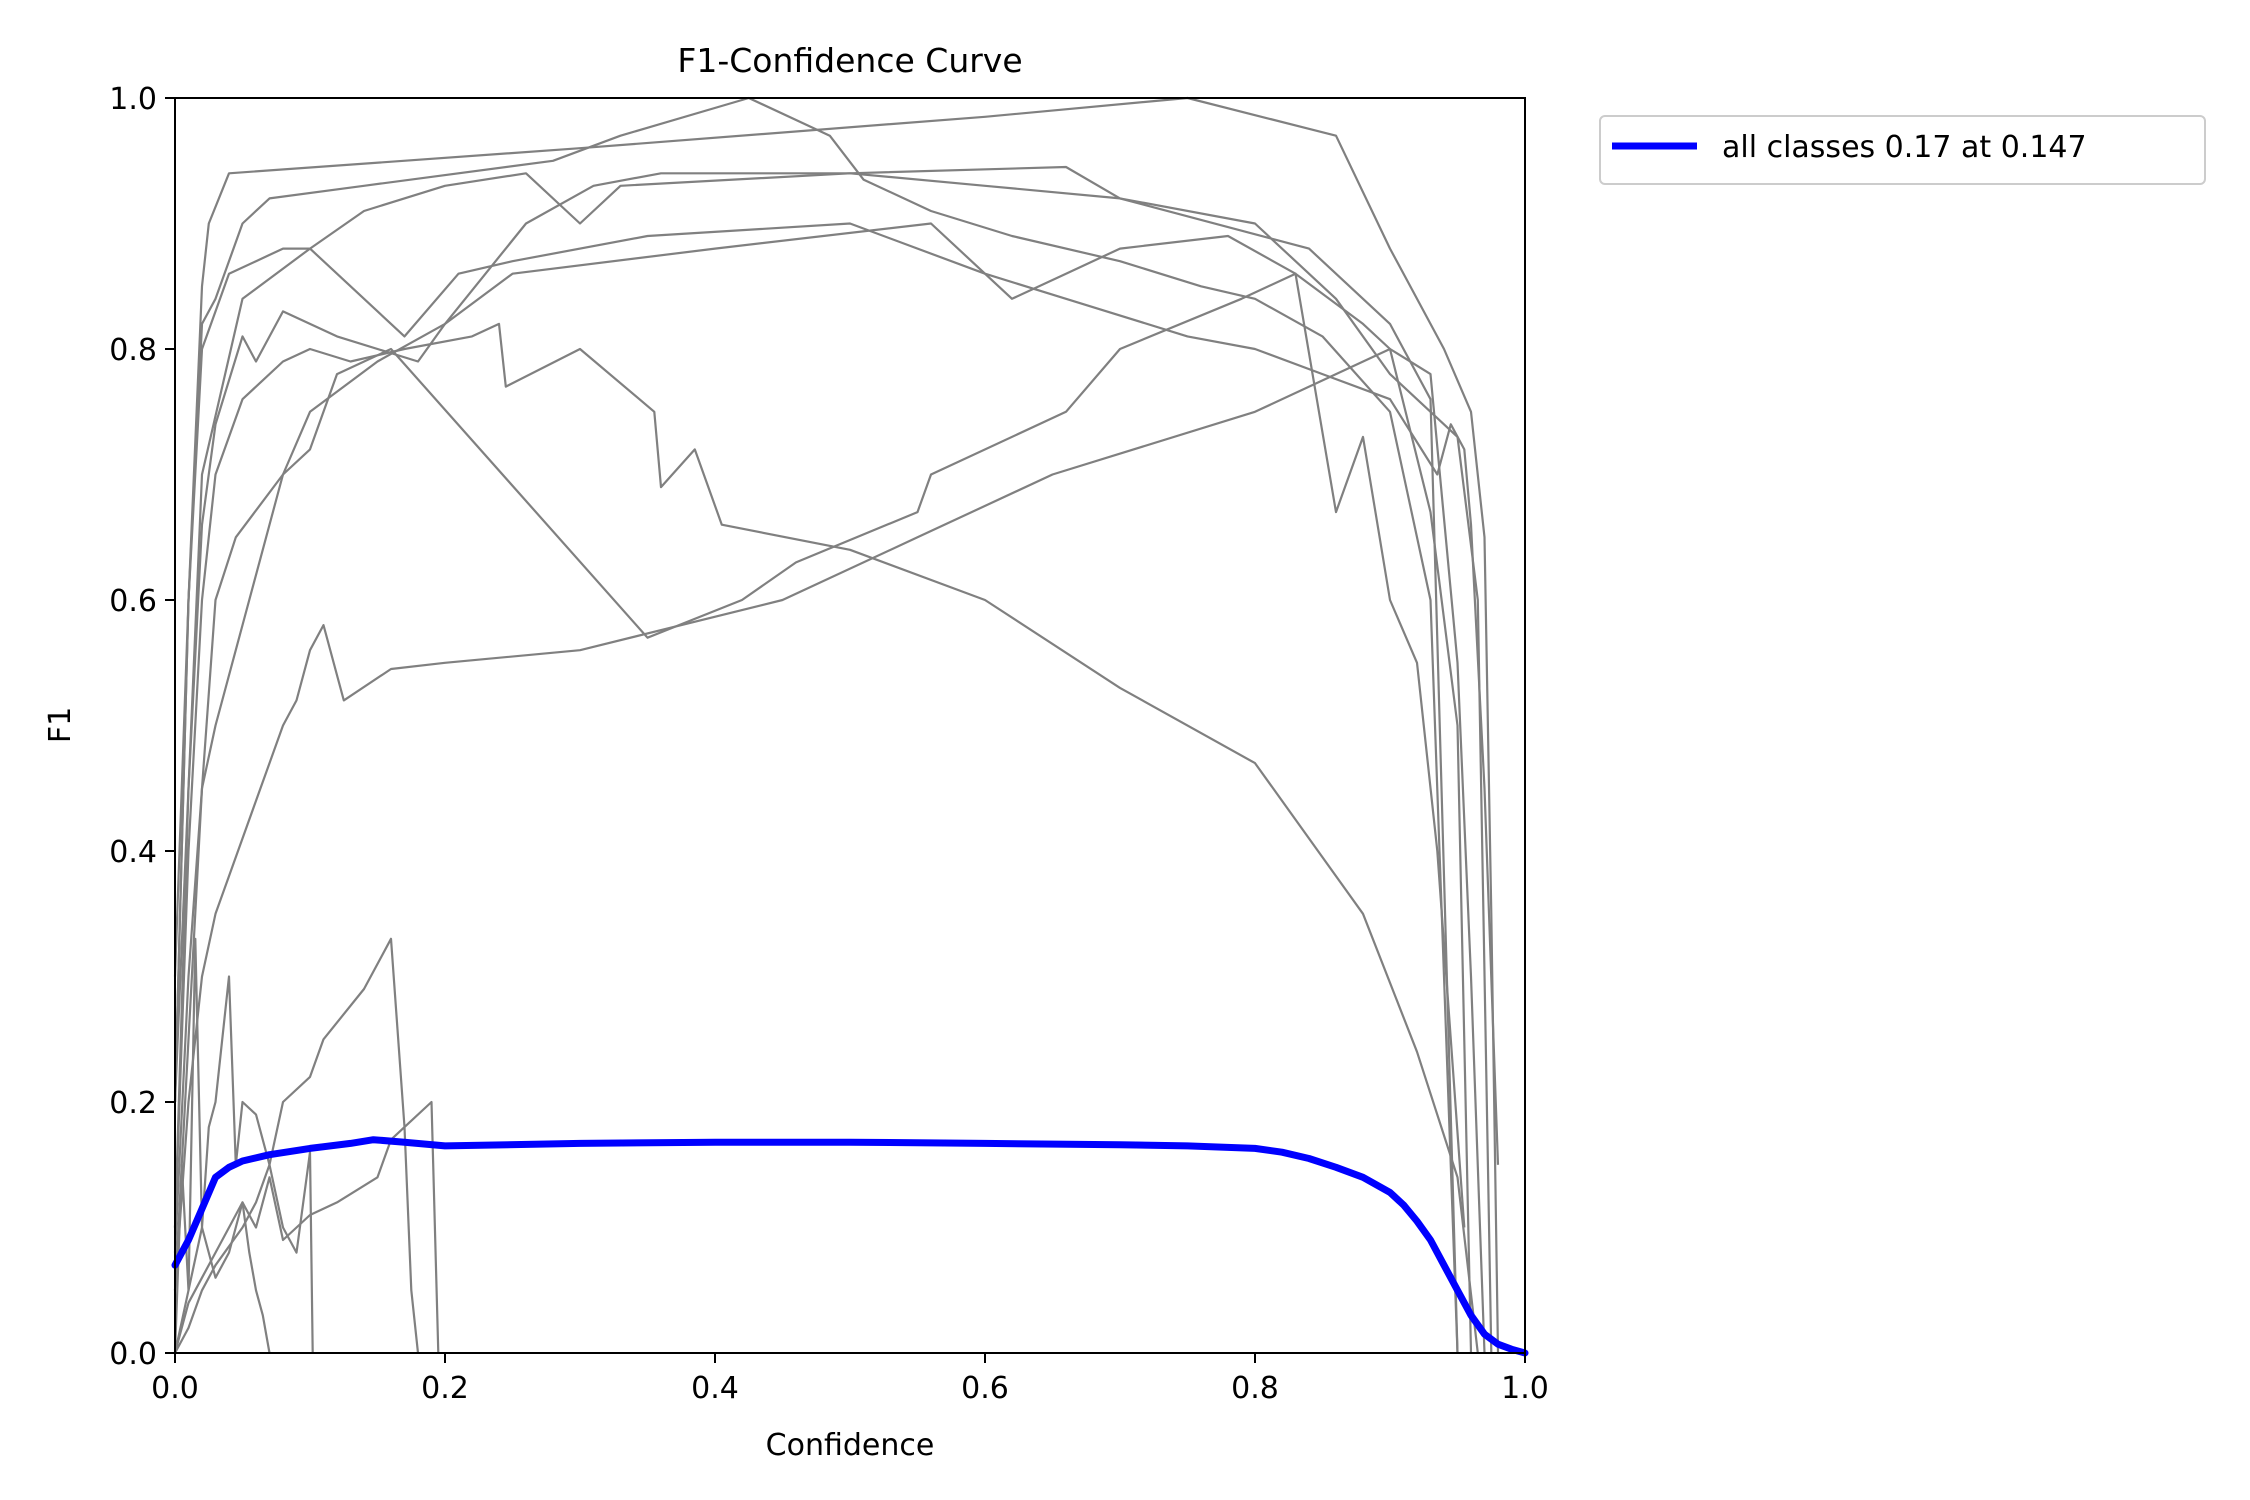 The image size is (2250, 1500). Describe the element at coordinates (133, 1354) in the screenshot. I see `y-tick-label: 0.0` at that location.